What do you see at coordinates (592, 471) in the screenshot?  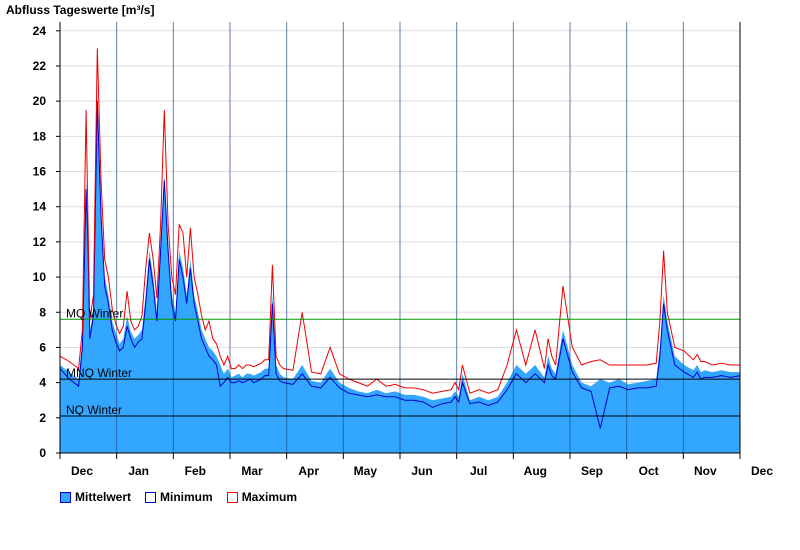 I see `x-tick-label: Sep` at bounding box center [592, 471].